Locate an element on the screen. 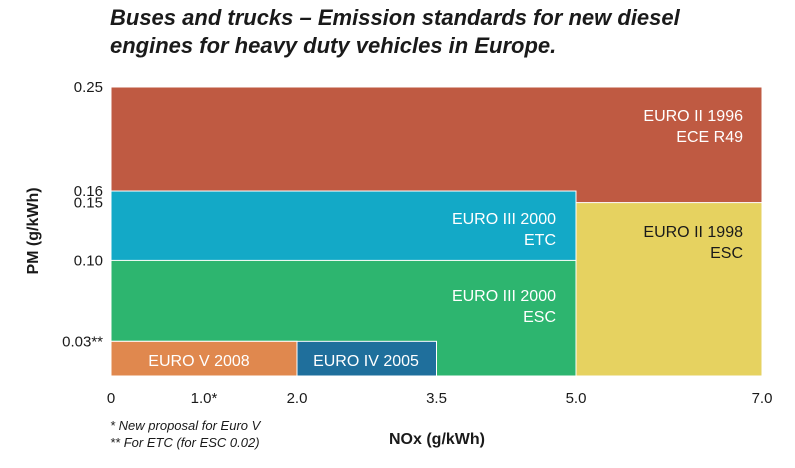  region-label-euro-iii-2000-etc: EURO III 2000 ETC is located at coordinates (504, 230).